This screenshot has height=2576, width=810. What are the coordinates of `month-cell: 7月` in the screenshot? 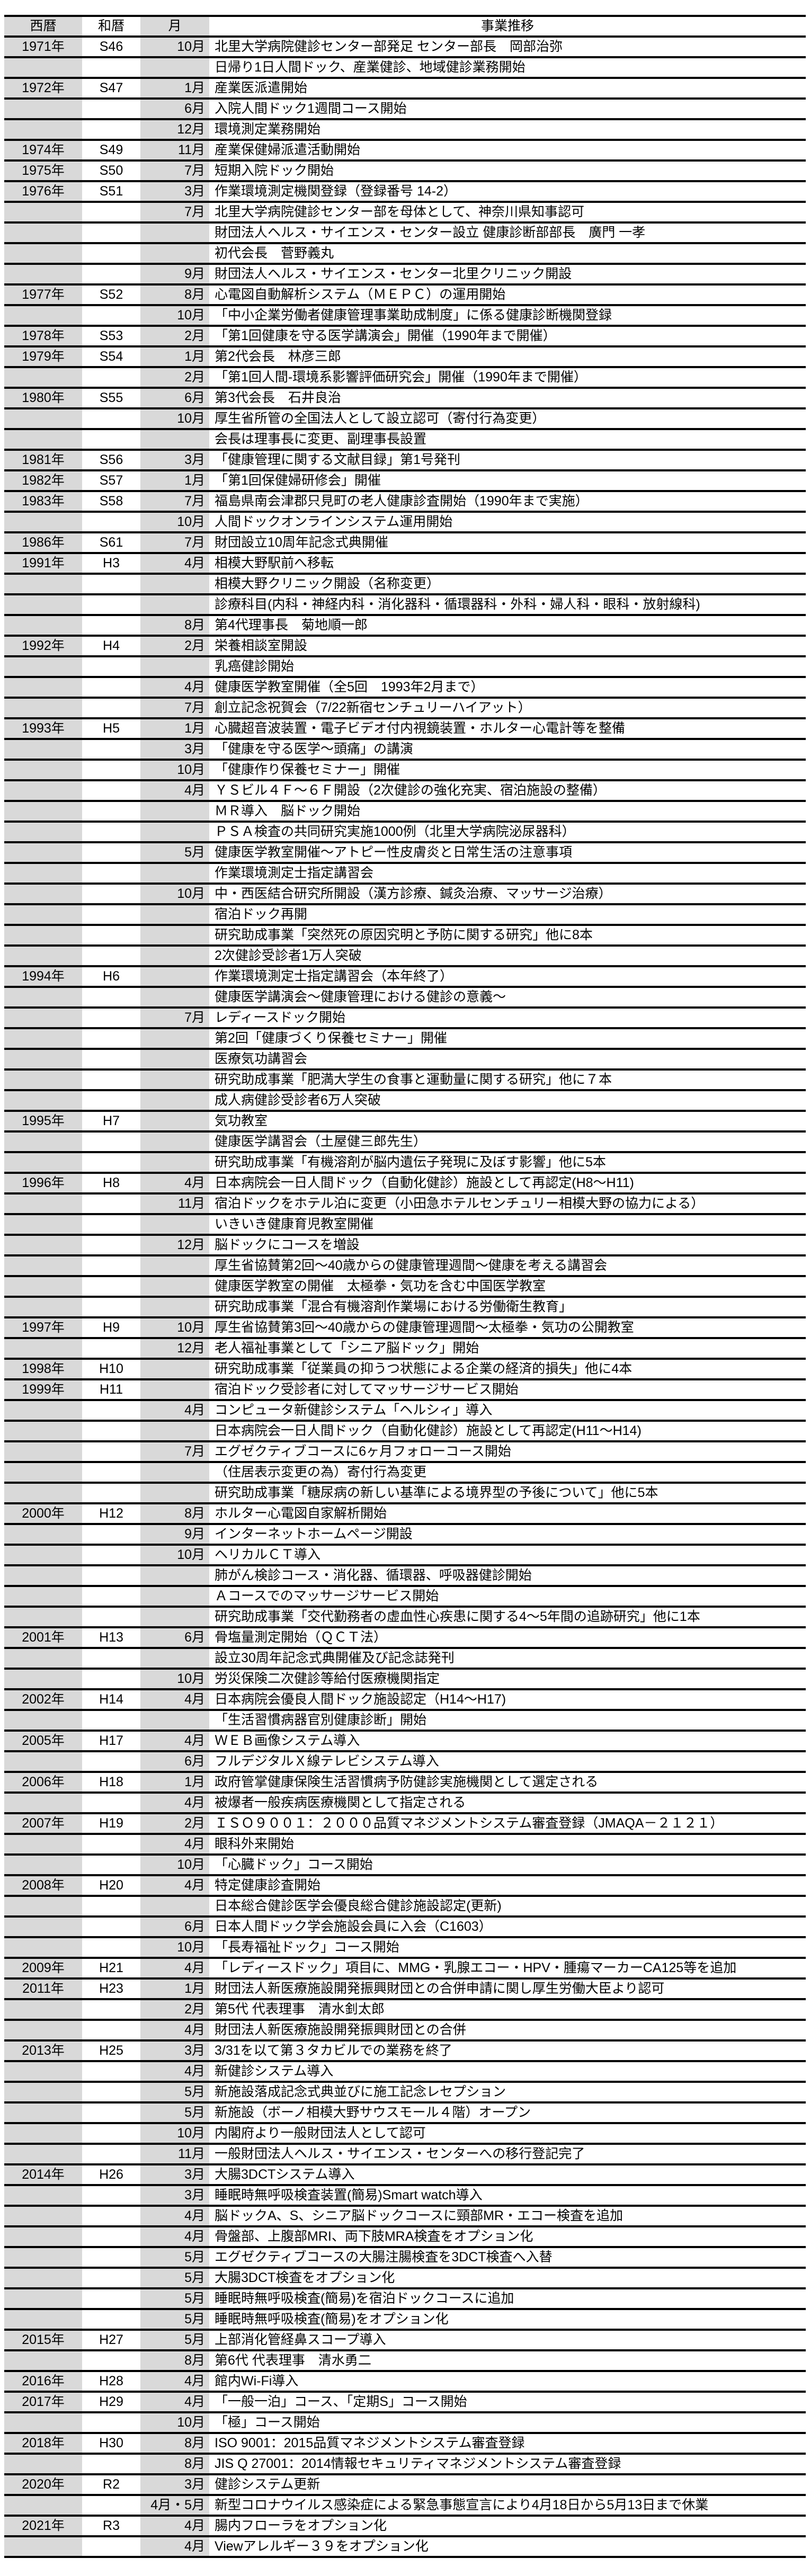 It's located at (174, 170).